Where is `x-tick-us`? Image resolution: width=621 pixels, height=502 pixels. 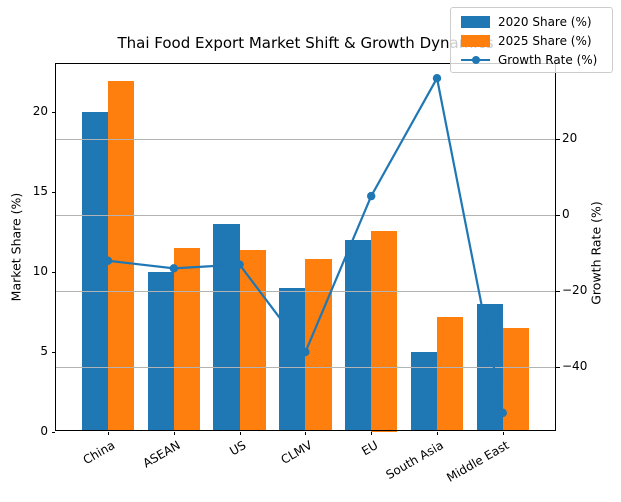
x-tick-us is located at coordinates (240, 433).